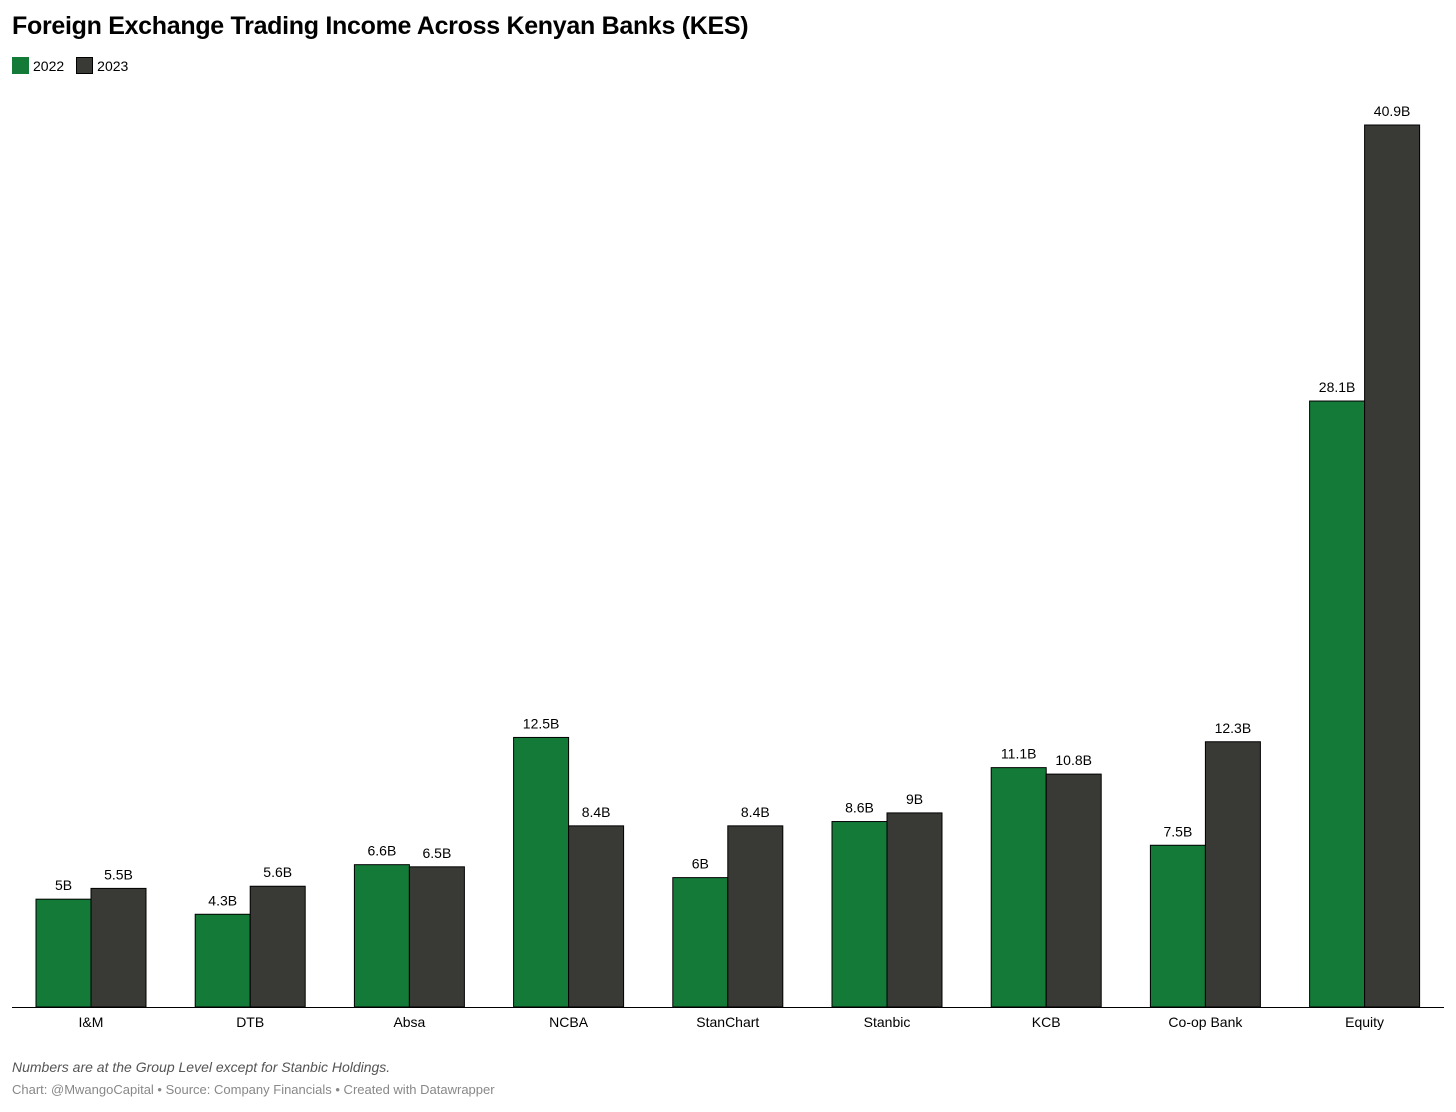  I want to click on data-label-2022-absa: 6.6B, so click(381, 851).